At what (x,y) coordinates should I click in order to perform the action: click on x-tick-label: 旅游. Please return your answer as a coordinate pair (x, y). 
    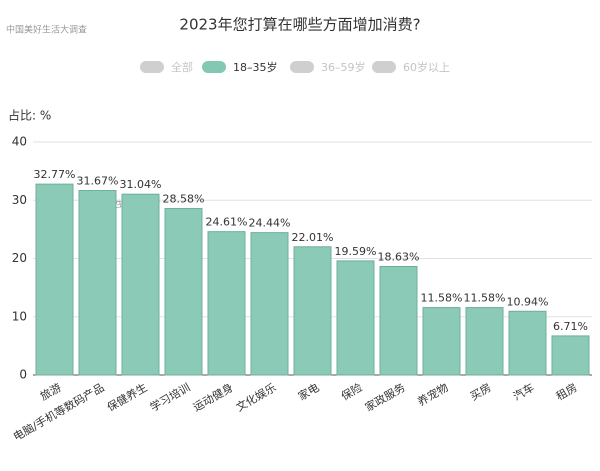
    Looking at the image, I should click on (50, 391).